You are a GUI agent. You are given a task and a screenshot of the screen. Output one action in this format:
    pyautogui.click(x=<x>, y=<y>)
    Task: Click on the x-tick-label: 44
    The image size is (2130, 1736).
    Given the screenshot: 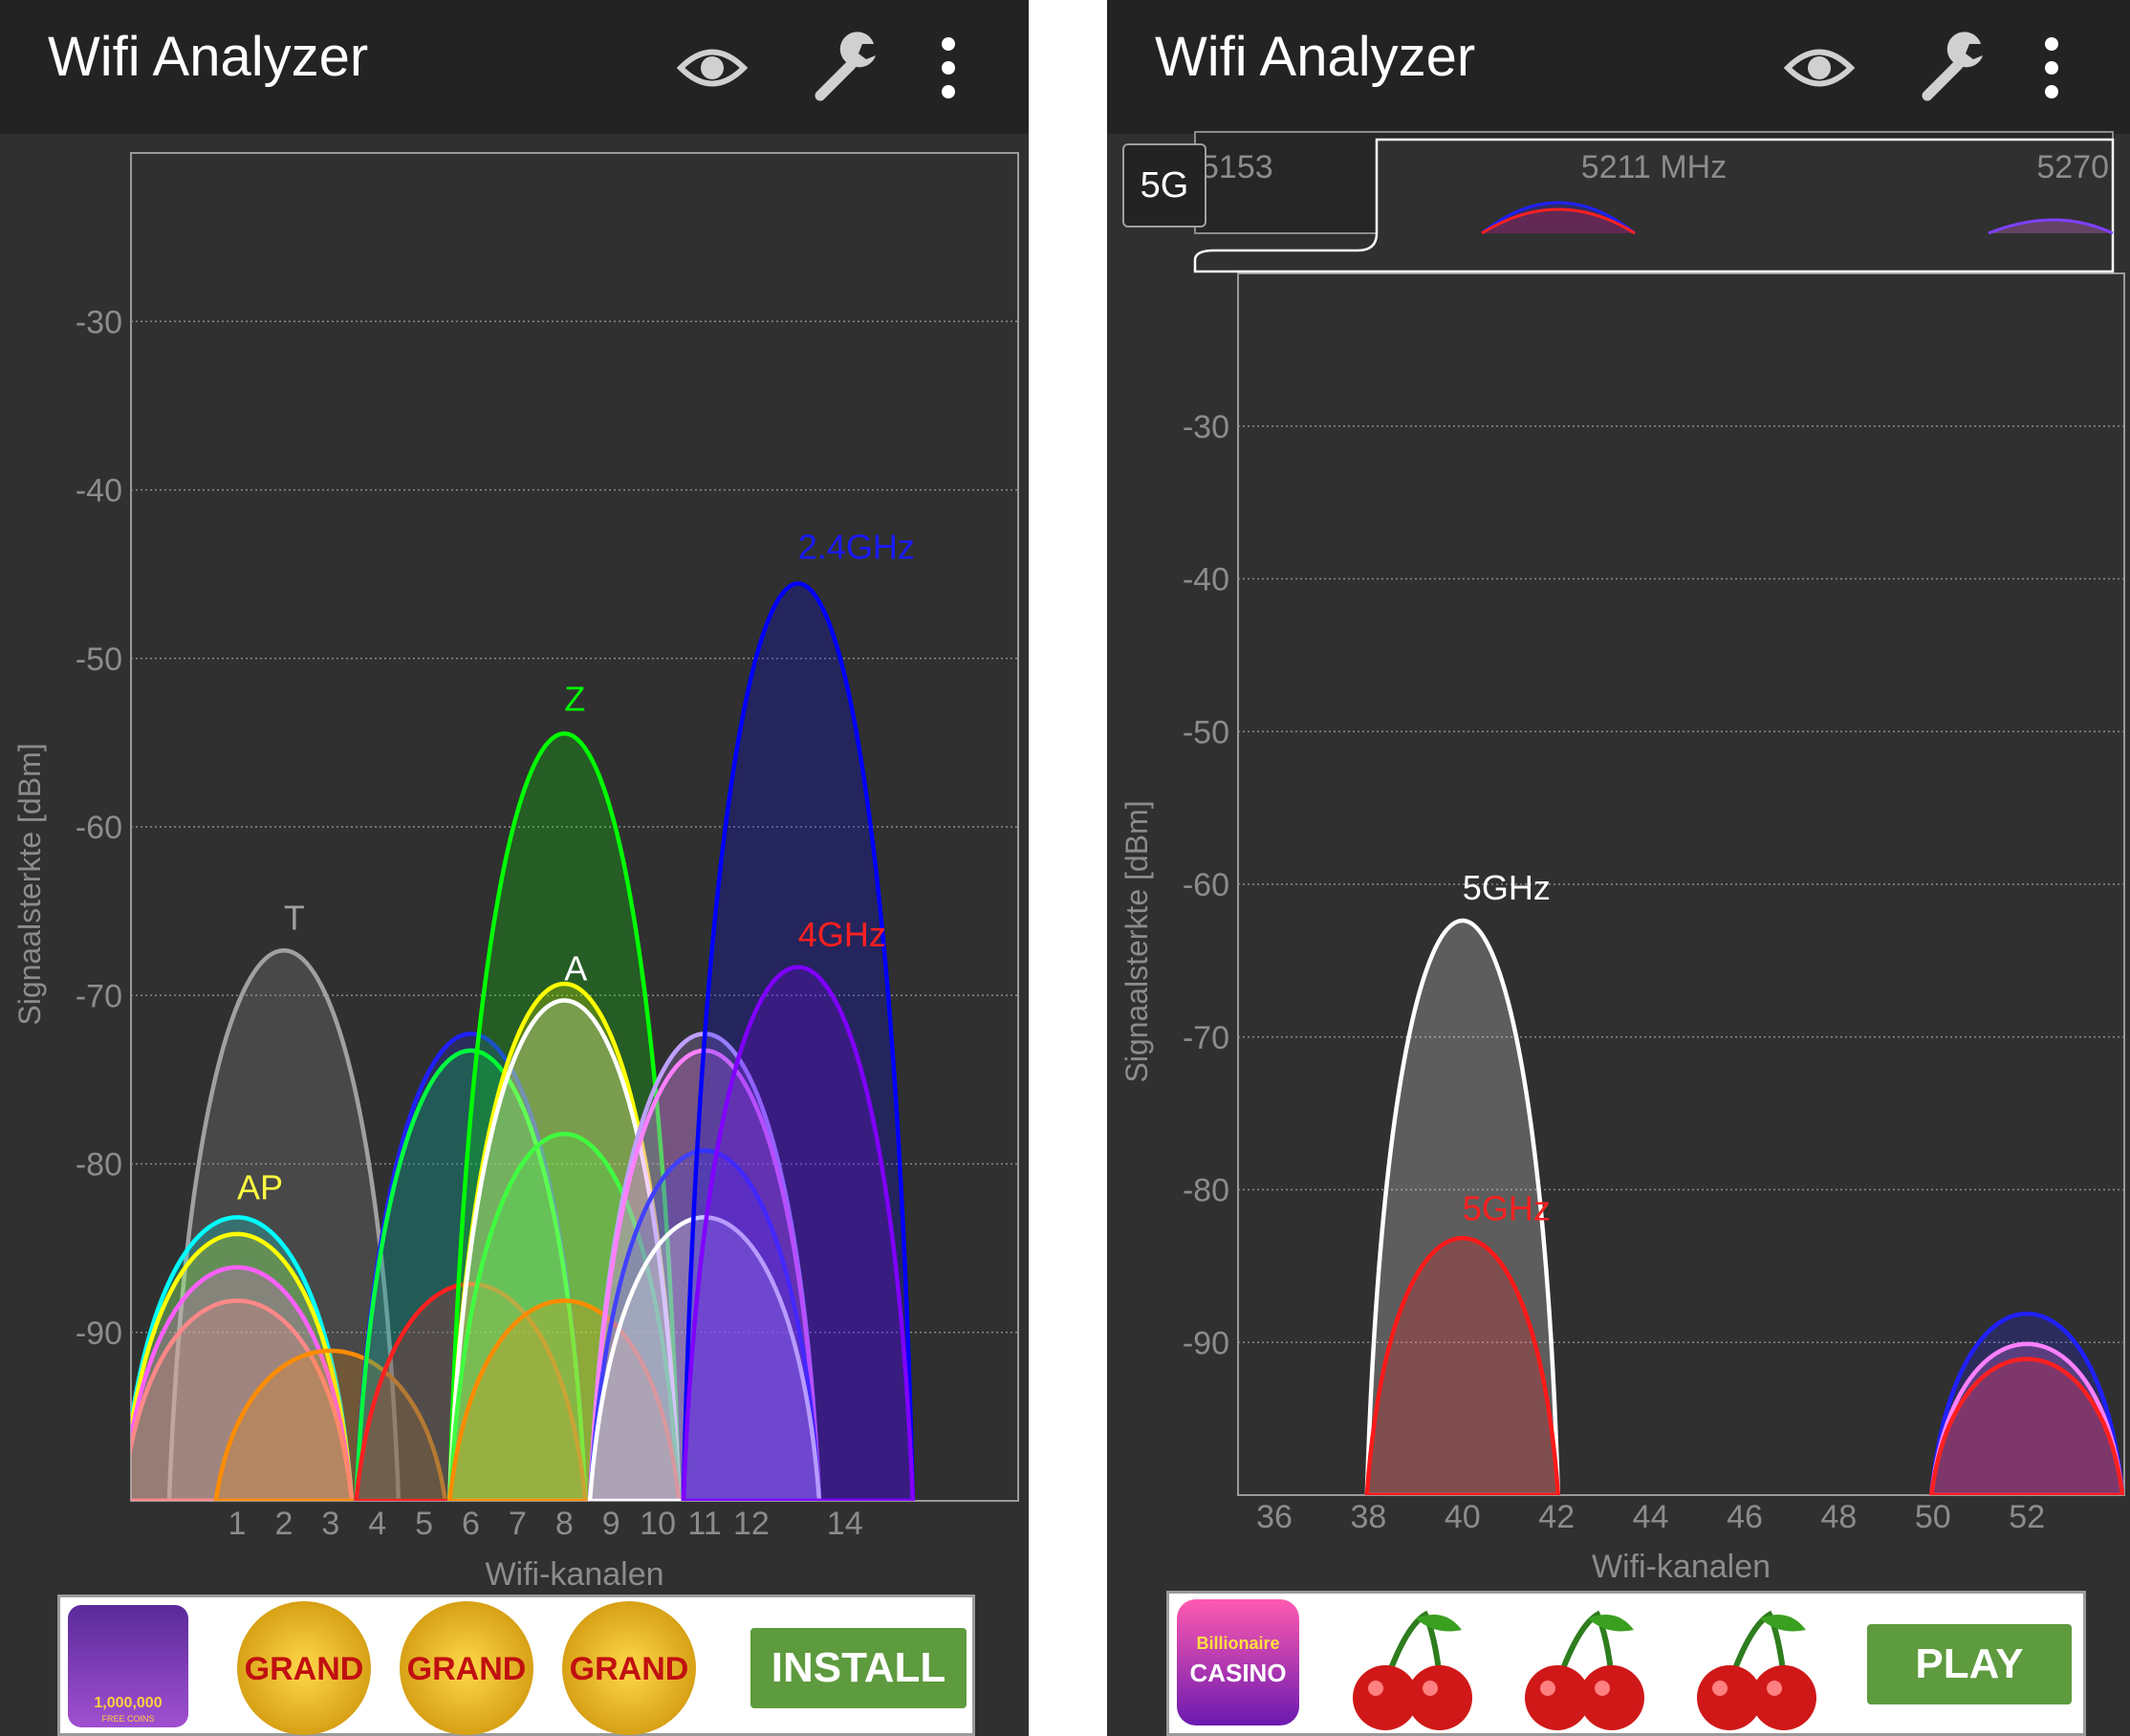 What is the action you would take?
    pyautogui.click(x=1651, y=1517)
    